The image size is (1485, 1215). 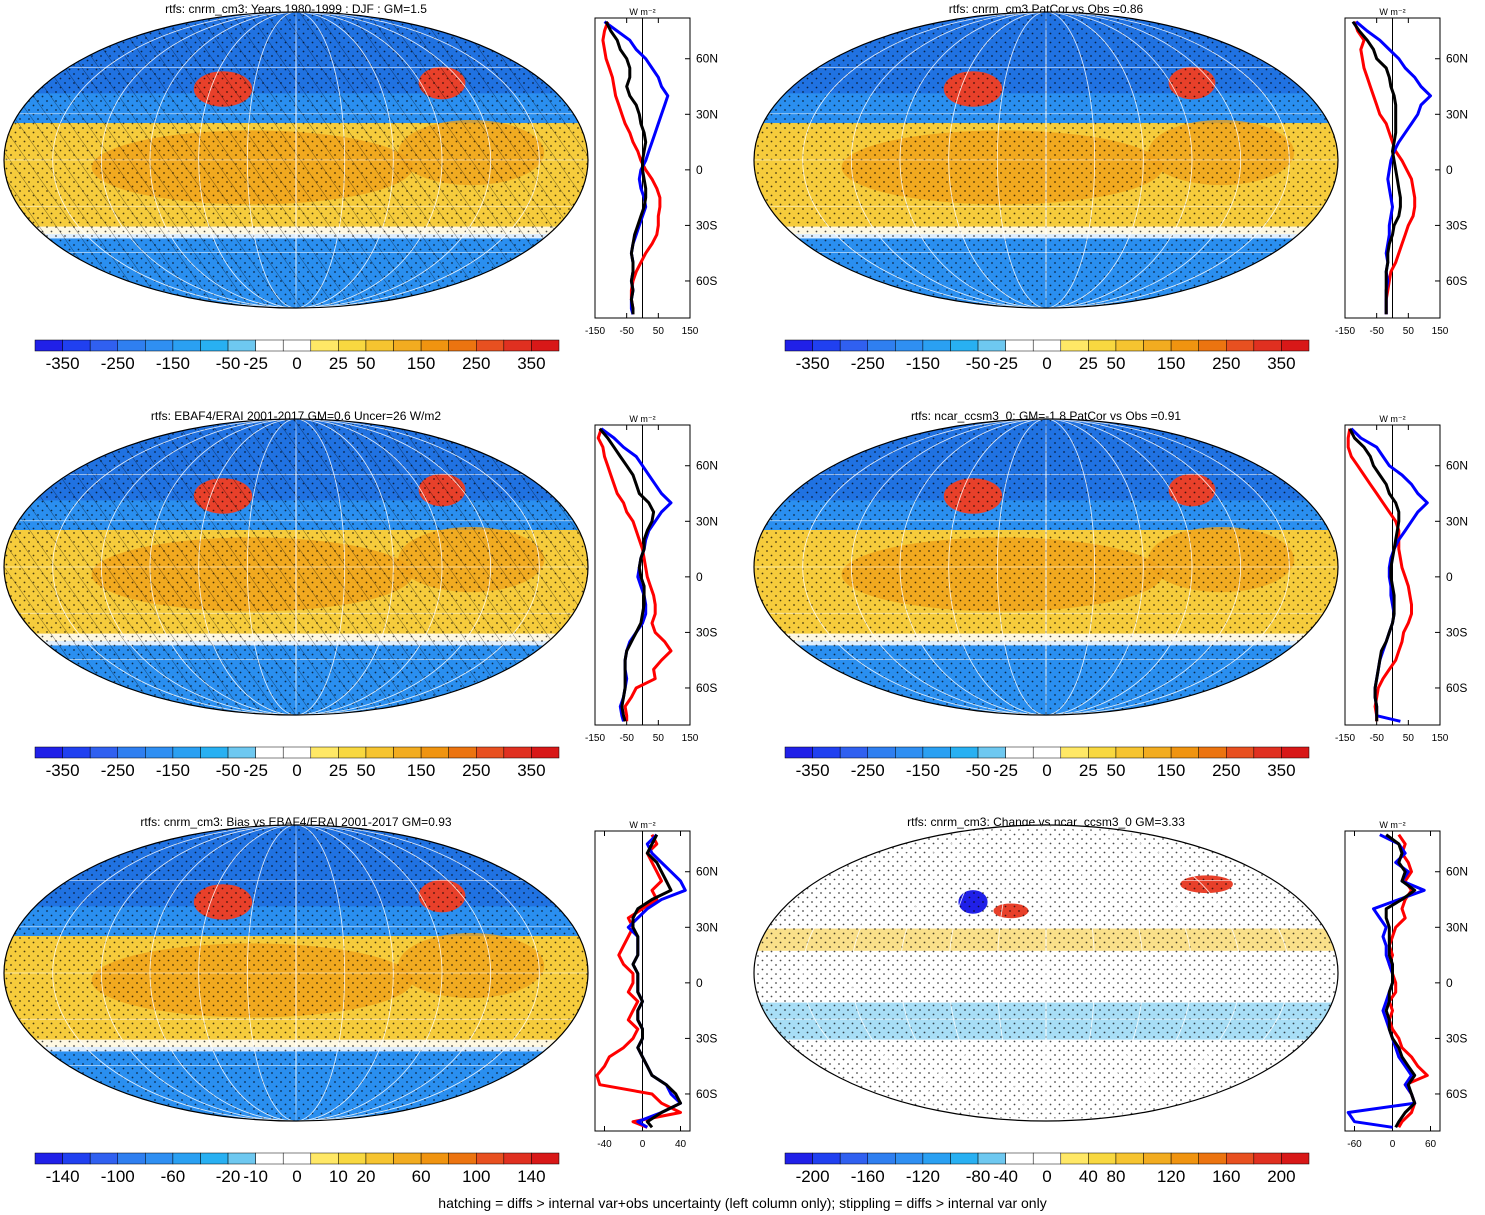 What do you see at coordinates (626, 331) in the screenshot?
I see `x-tick-label: -50` at bounding box center [626, 331].